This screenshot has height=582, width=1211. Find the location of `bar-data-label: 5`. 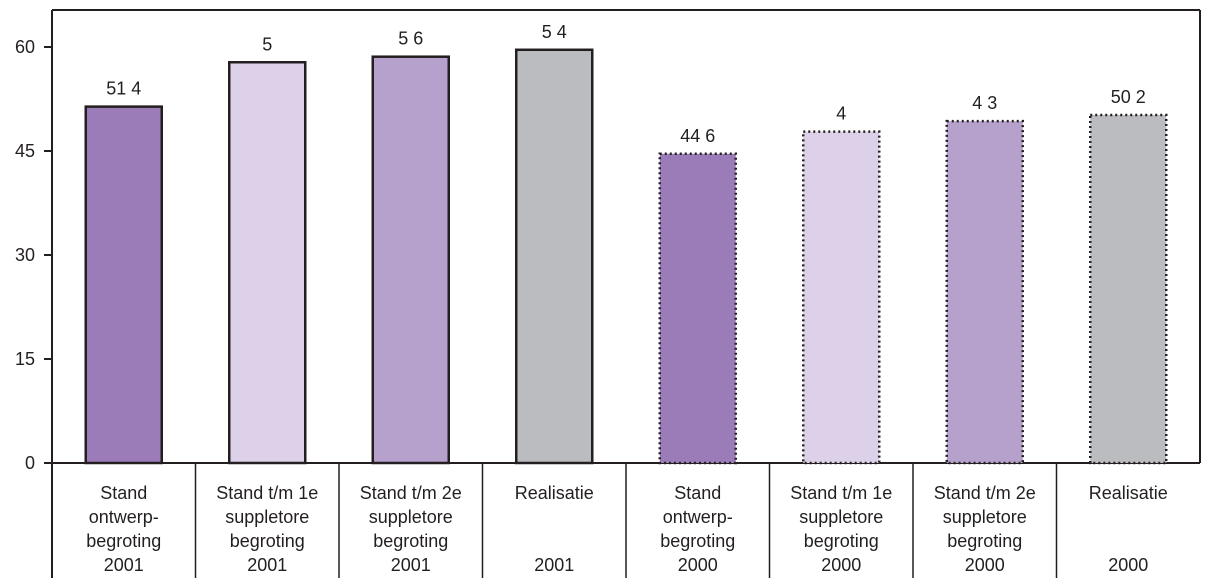

bar-data-label: 5 is located at coordinates (267, 44).